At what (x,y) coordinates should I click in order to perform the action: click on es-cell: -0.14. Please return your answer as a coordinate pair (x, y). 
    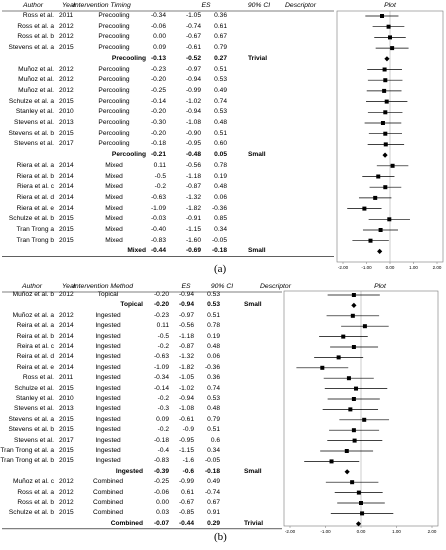
    Looking at the image, I should click on (158, 101).